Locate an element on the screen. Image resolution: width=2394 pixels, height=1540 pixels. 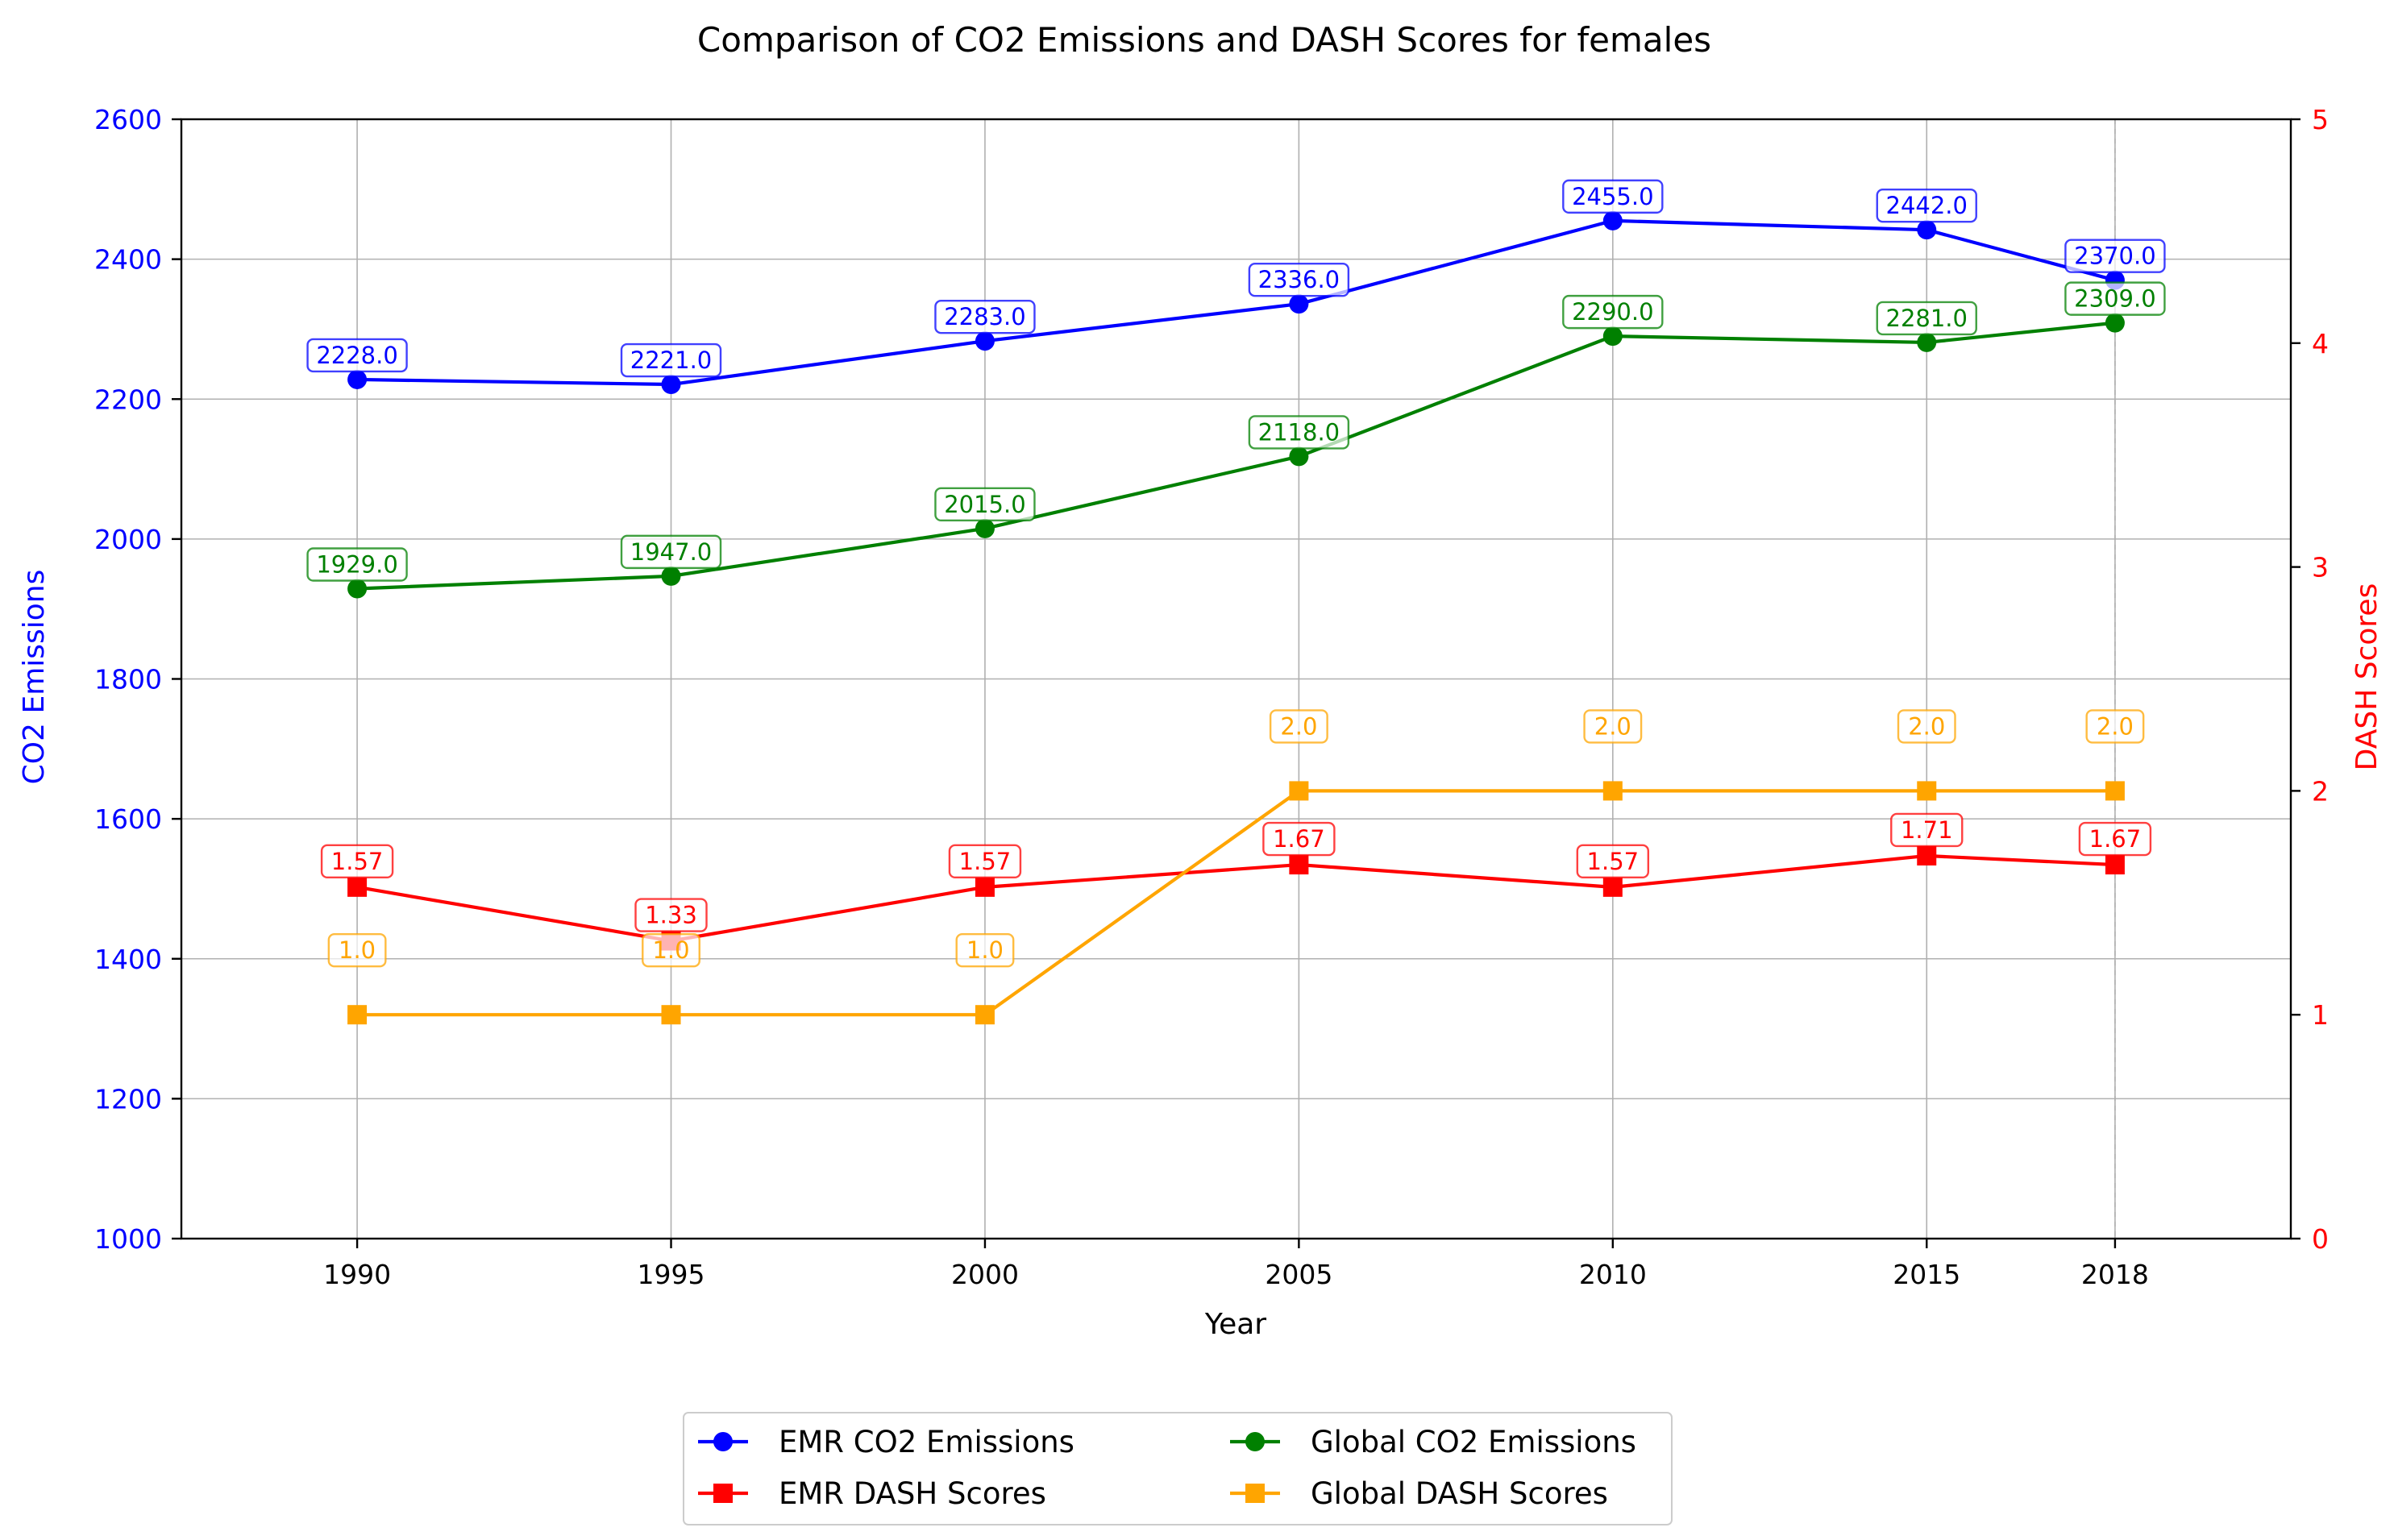
data-label-text: 2015.0 is located at coordinates (984, 505).